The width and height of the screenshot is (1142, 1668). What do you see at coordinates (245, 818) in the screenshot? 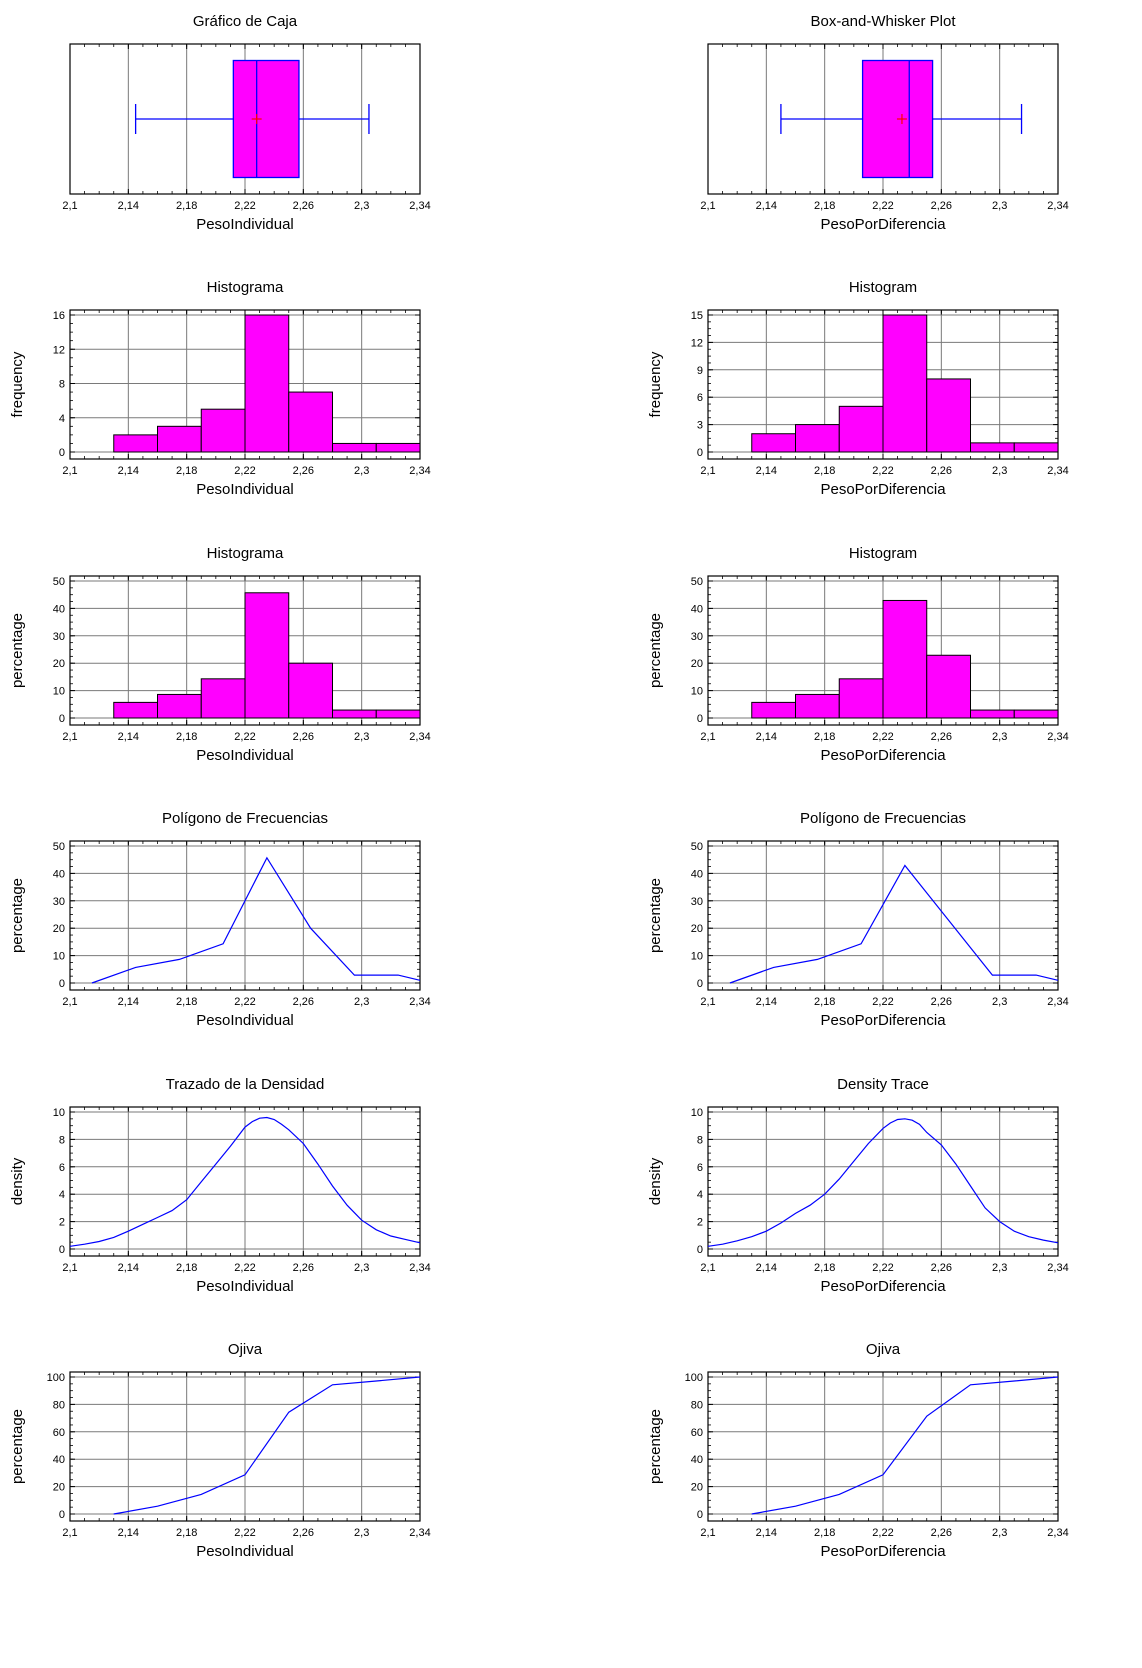
I see `chart-title: Polígono de Frecuencias` at bounding box center [245, 818].